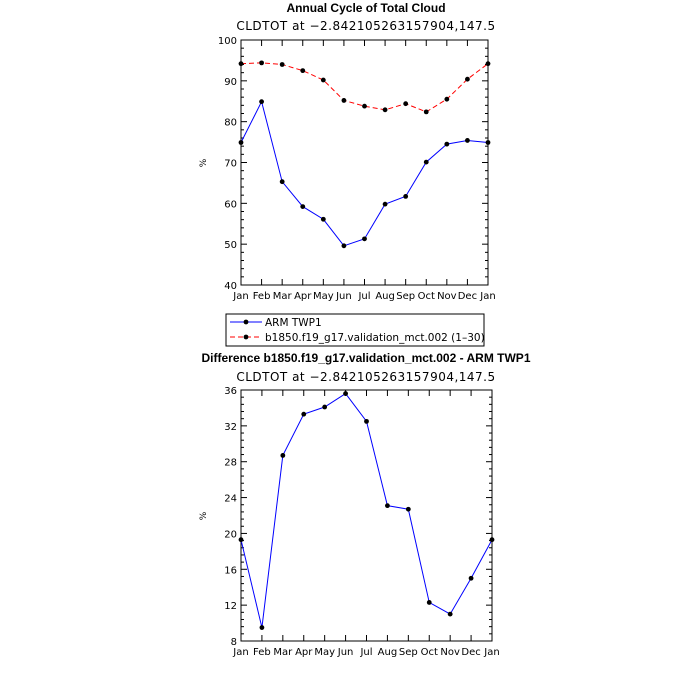 This screenshot has height=700, width=700. I want to click on y-tick-label: 28, so click(230, 463).